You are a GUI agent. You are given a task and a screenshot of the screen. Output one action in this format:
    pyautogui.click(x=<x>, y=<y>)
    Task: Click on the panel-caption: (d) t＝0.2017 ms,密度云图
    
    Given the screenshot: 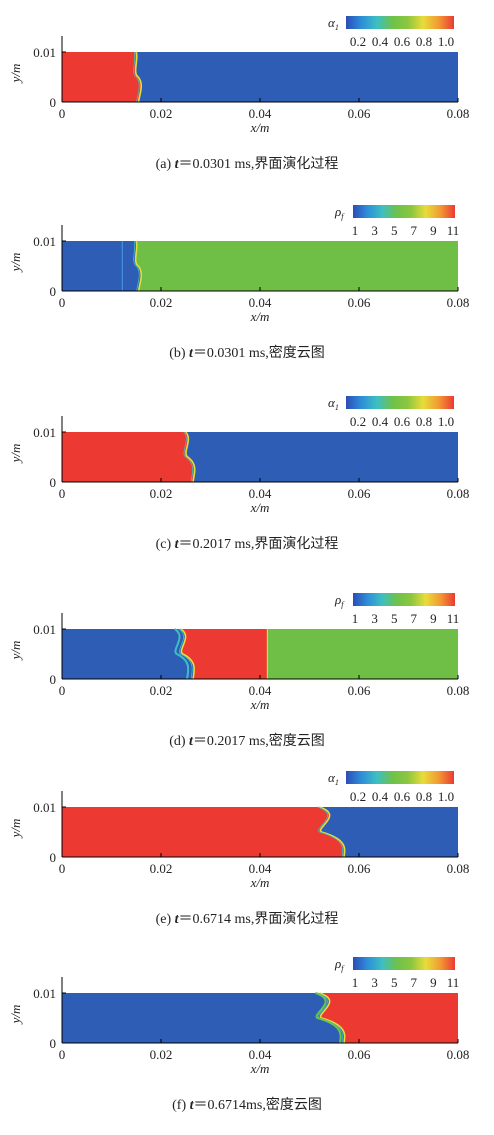 What is the action you would take?
    pyautogui.click(x=247, y=740)
    